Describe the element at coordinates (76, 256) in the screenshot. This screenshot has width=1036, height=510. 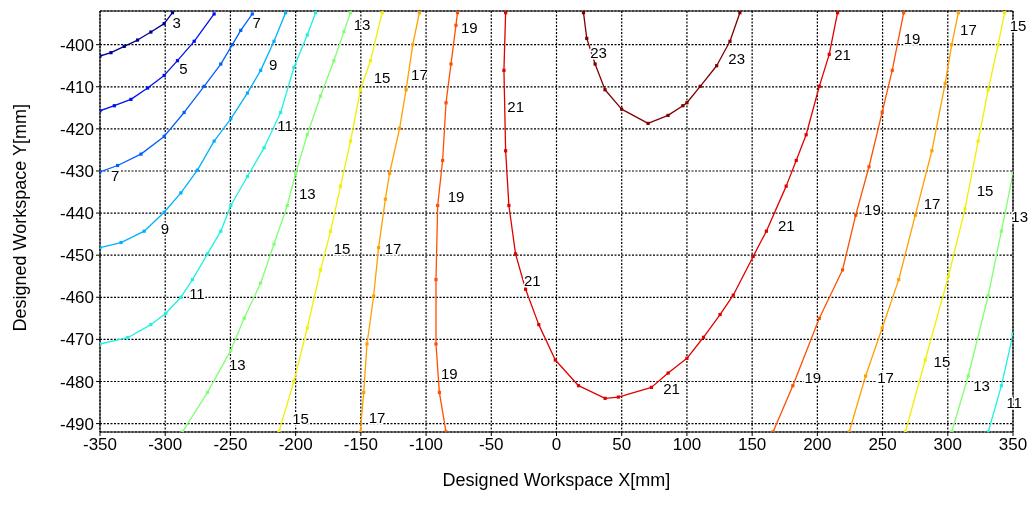
I see `y-tick-label: -450` at that location.